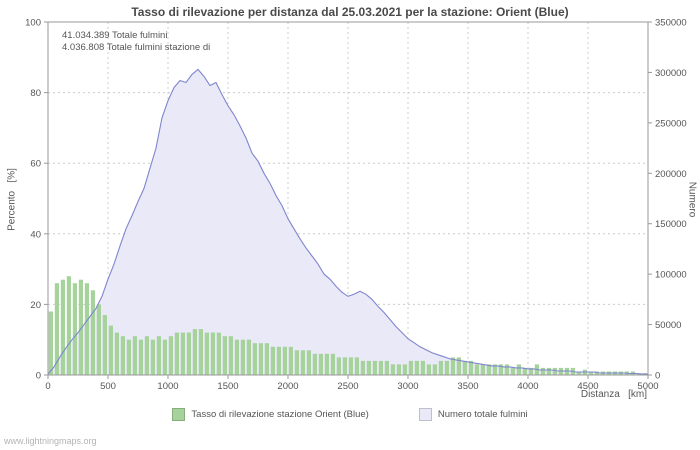 This screenshot has width=700, height=450. I want to click on y-right-tick-label: 0, so click(657, 376).